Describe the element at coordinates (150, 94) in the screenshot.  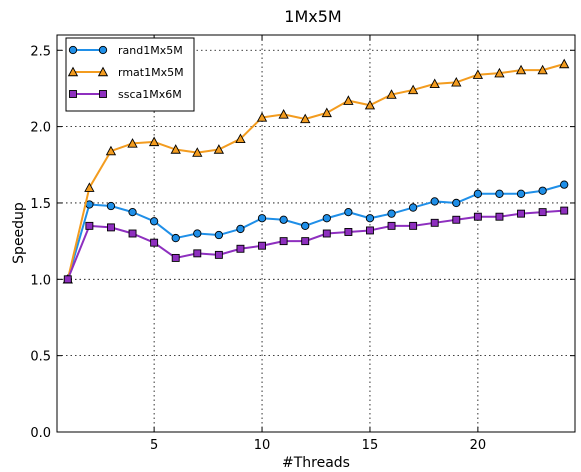
I see `legend-label: ssca1Mx6M` at that location.